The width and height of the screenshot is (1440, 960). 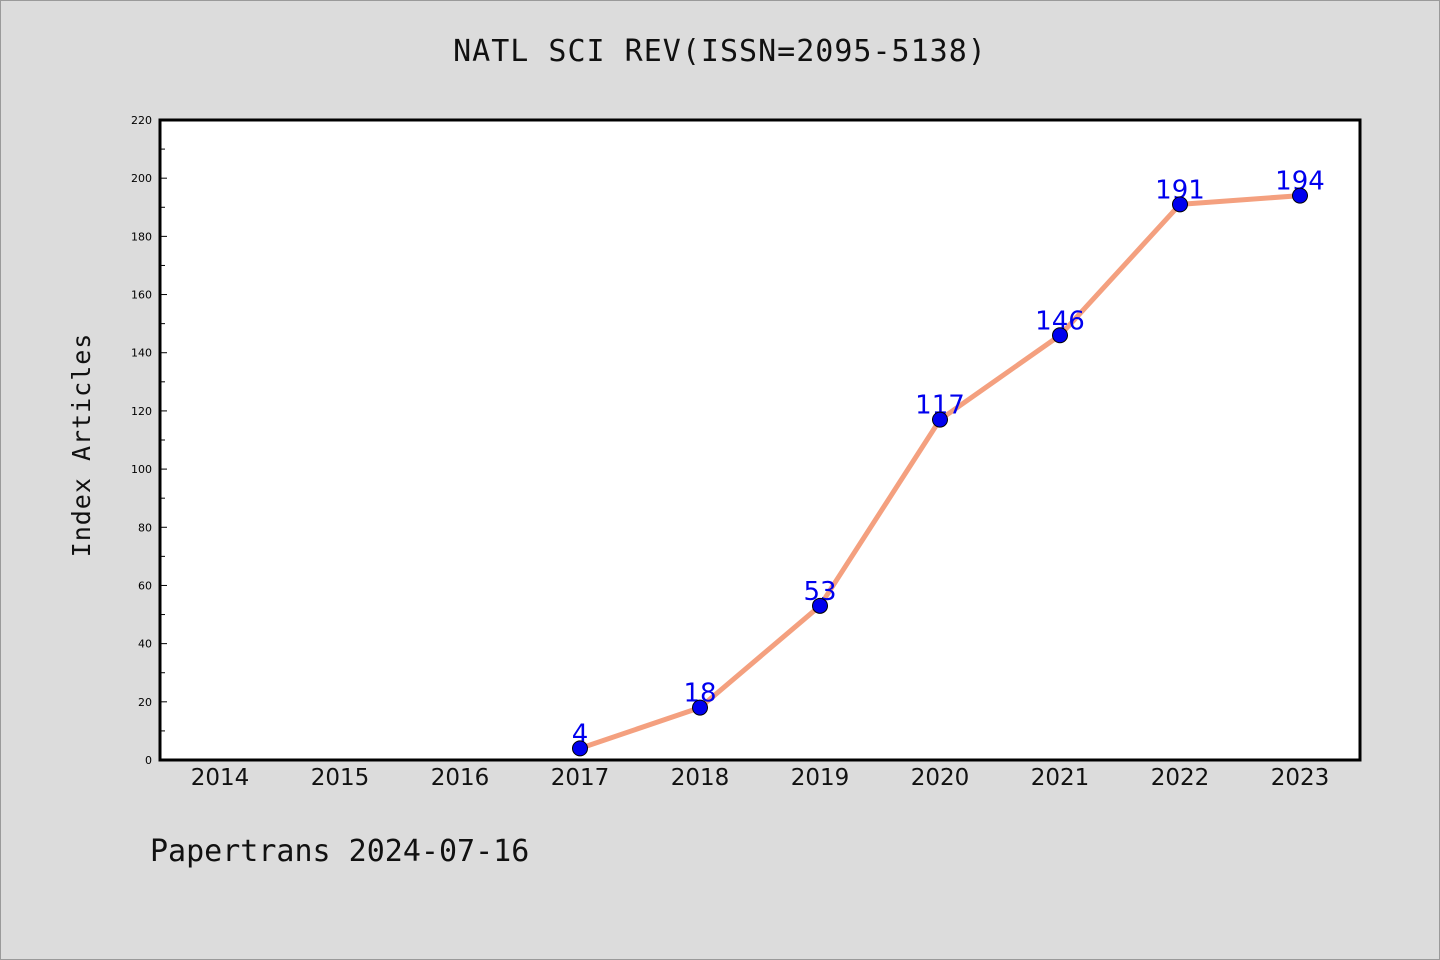 I want to click on y-axis-label: Index Articles, so click(x=81, y=445).